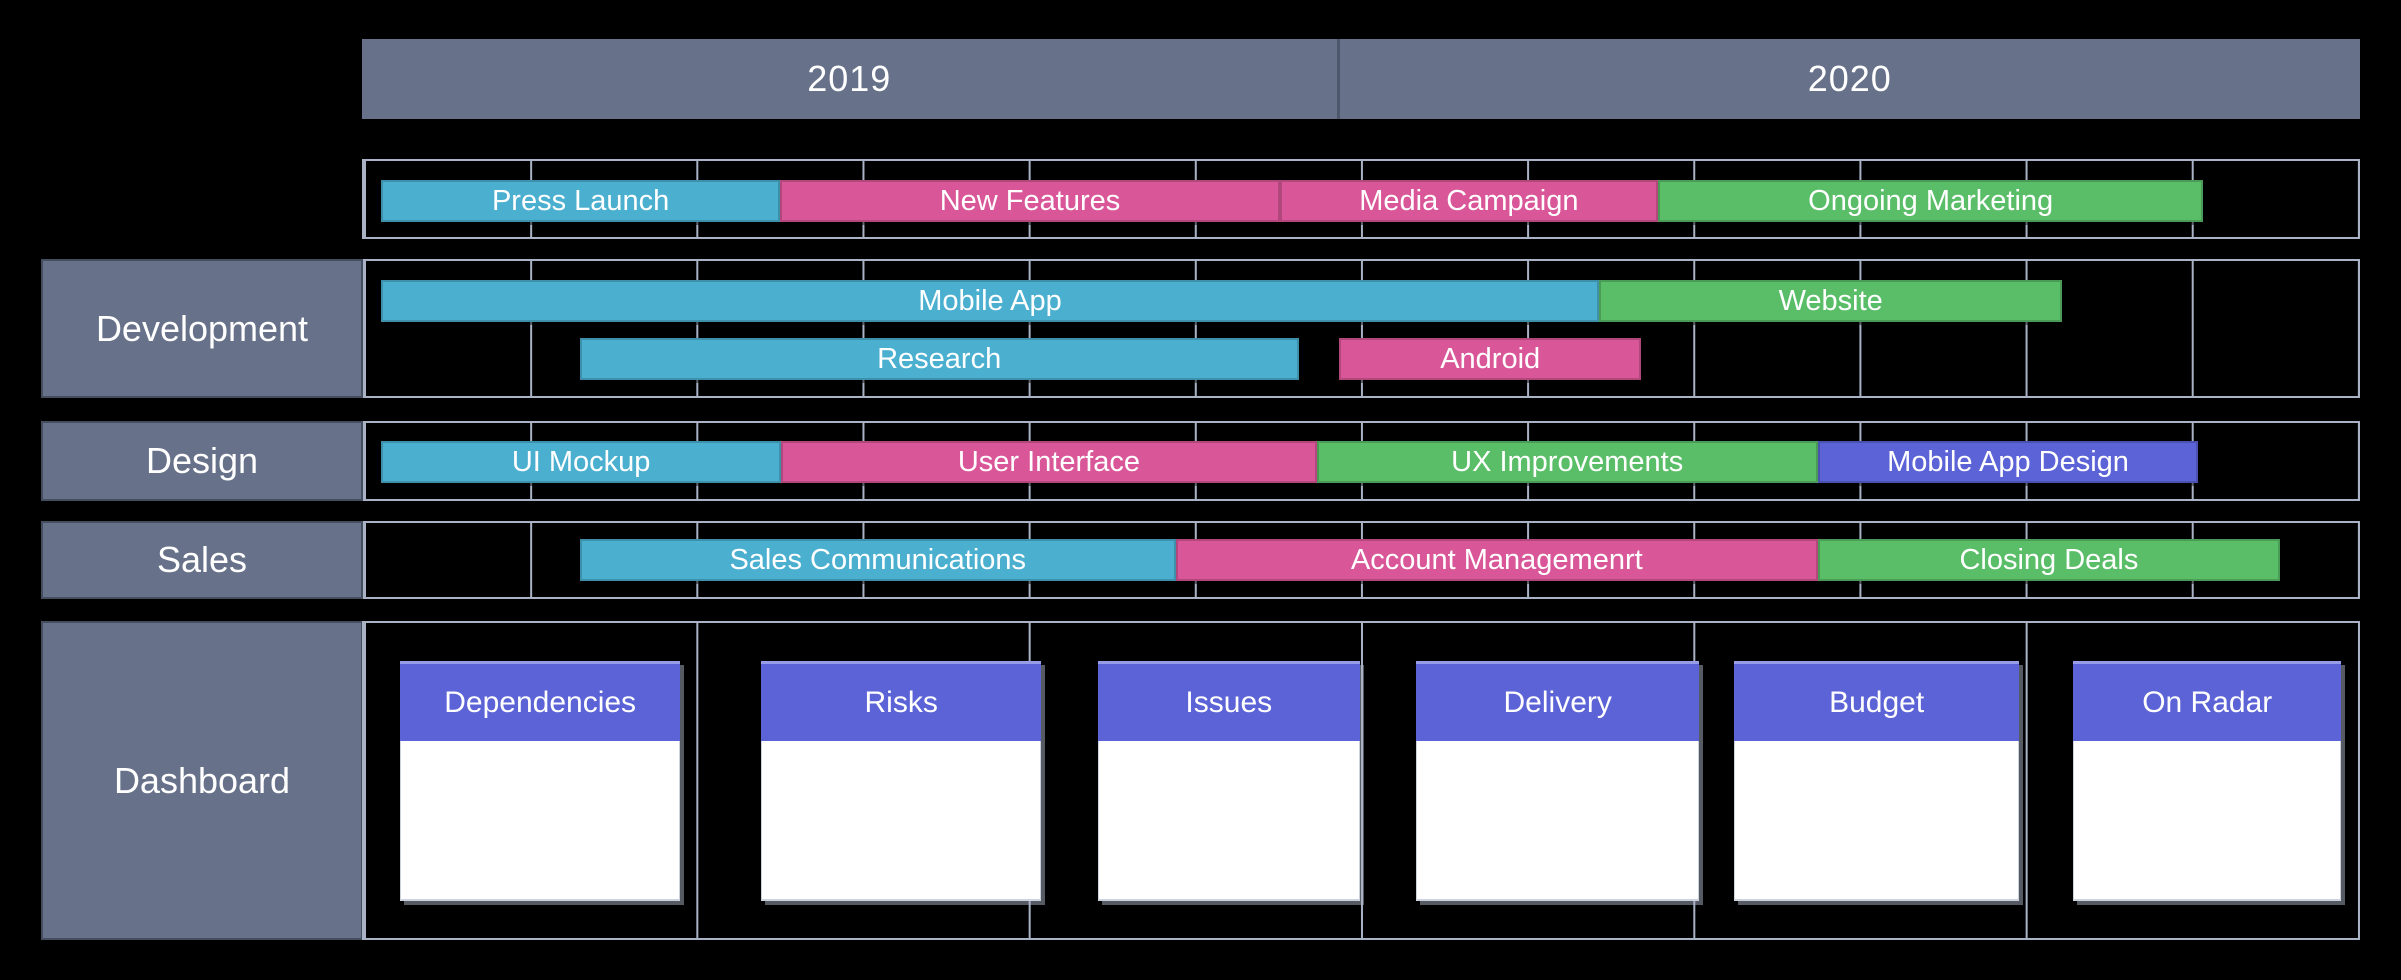 This screenshot has width=2401, height=980. I want to click on section-label-sales: Sales, so click(202, 560).